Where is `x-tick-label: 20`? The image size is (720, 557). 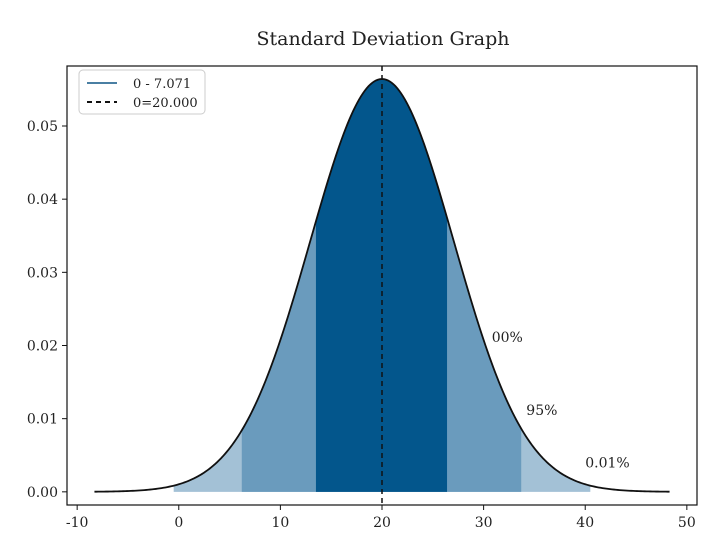
x-tick-label: 20 is located at coordinates (382, 523).